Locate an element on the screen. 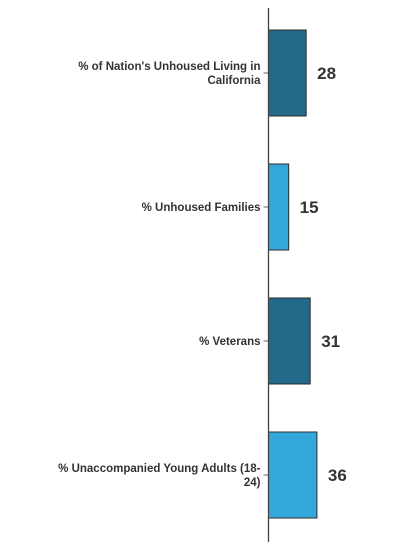  category-label-unhoused-families: % Unhoused Families is located at coordinates (201, 208).